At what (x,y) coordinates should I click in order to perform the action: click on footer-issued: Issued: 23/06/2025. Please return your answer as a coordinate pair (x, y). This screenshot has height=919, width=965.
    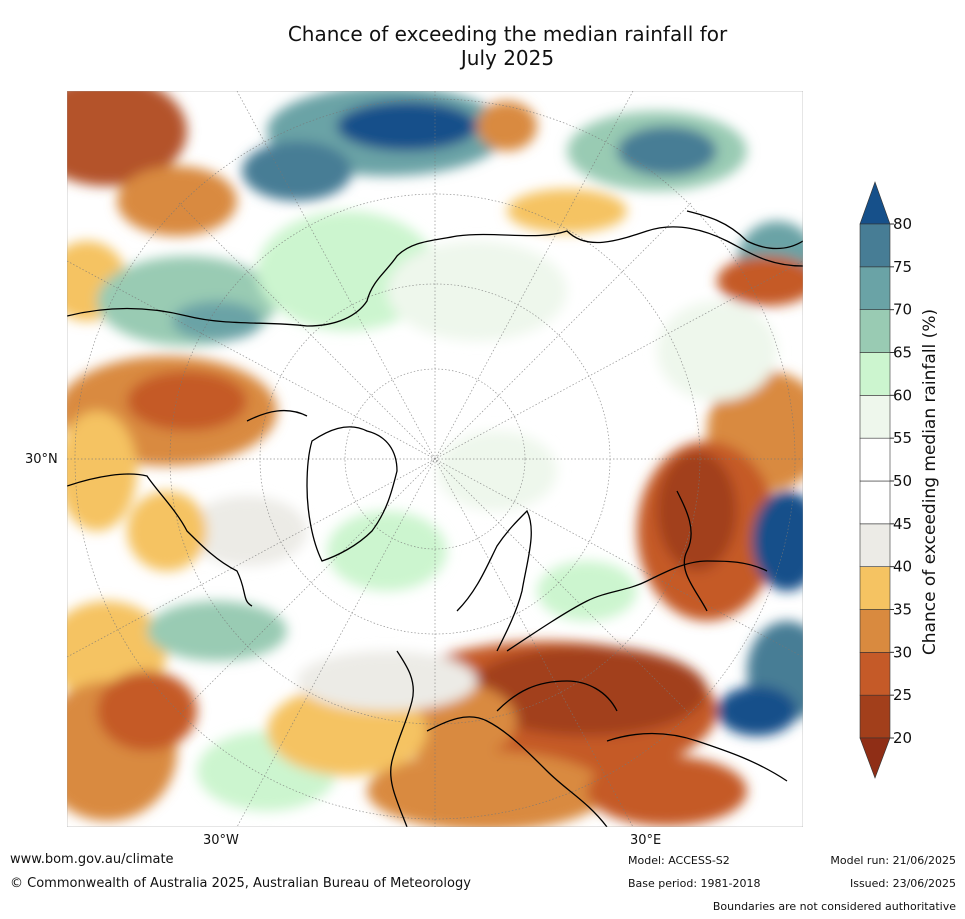
    Looking at the image, I should click on (902, 883).